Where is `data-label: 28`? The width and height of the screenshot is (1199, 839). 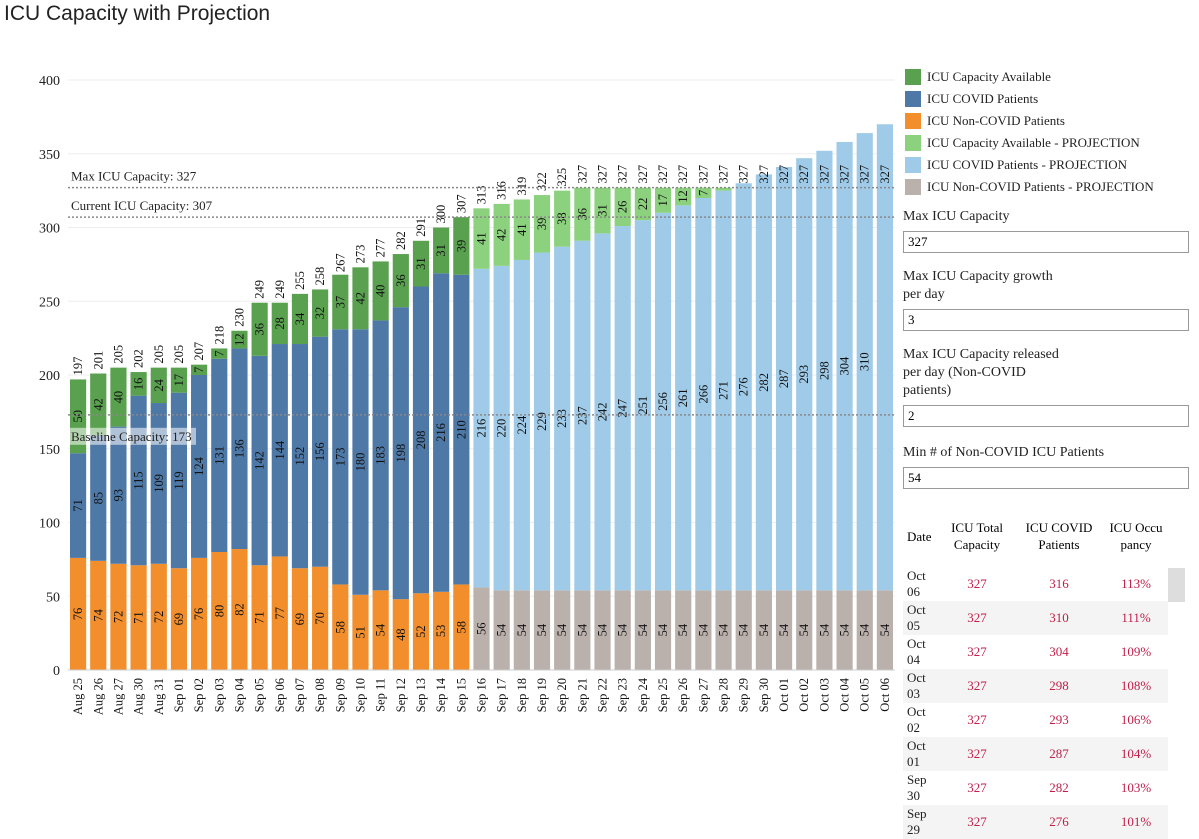
data-label: 28 is located at coordinates (280, 323).